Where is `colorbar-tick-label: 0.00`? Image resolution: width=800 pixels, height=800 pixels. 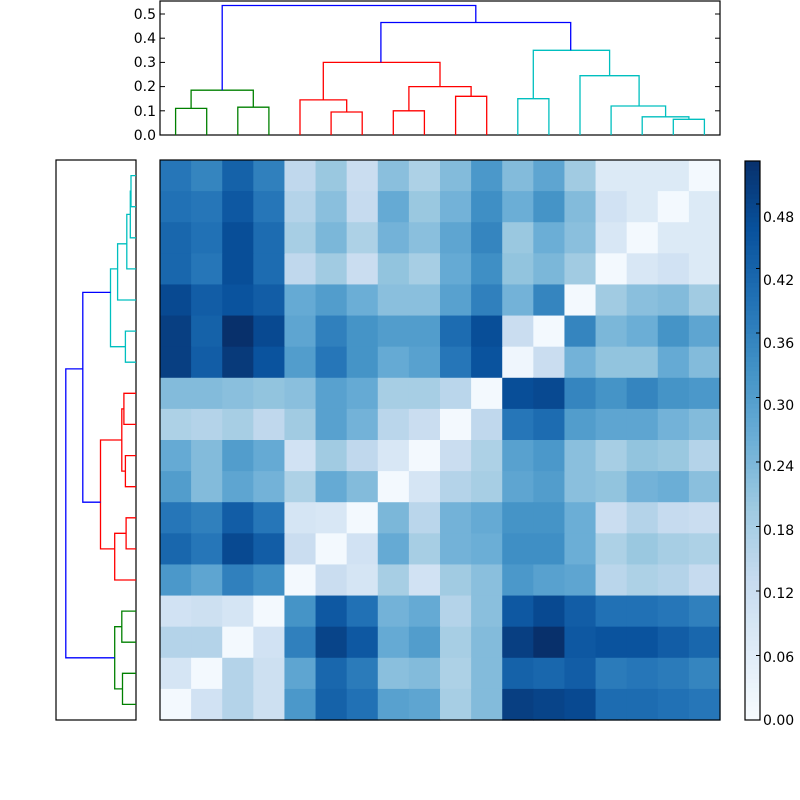 colorbar-tick-label: 0.00 is located at coordinates (778, 721).